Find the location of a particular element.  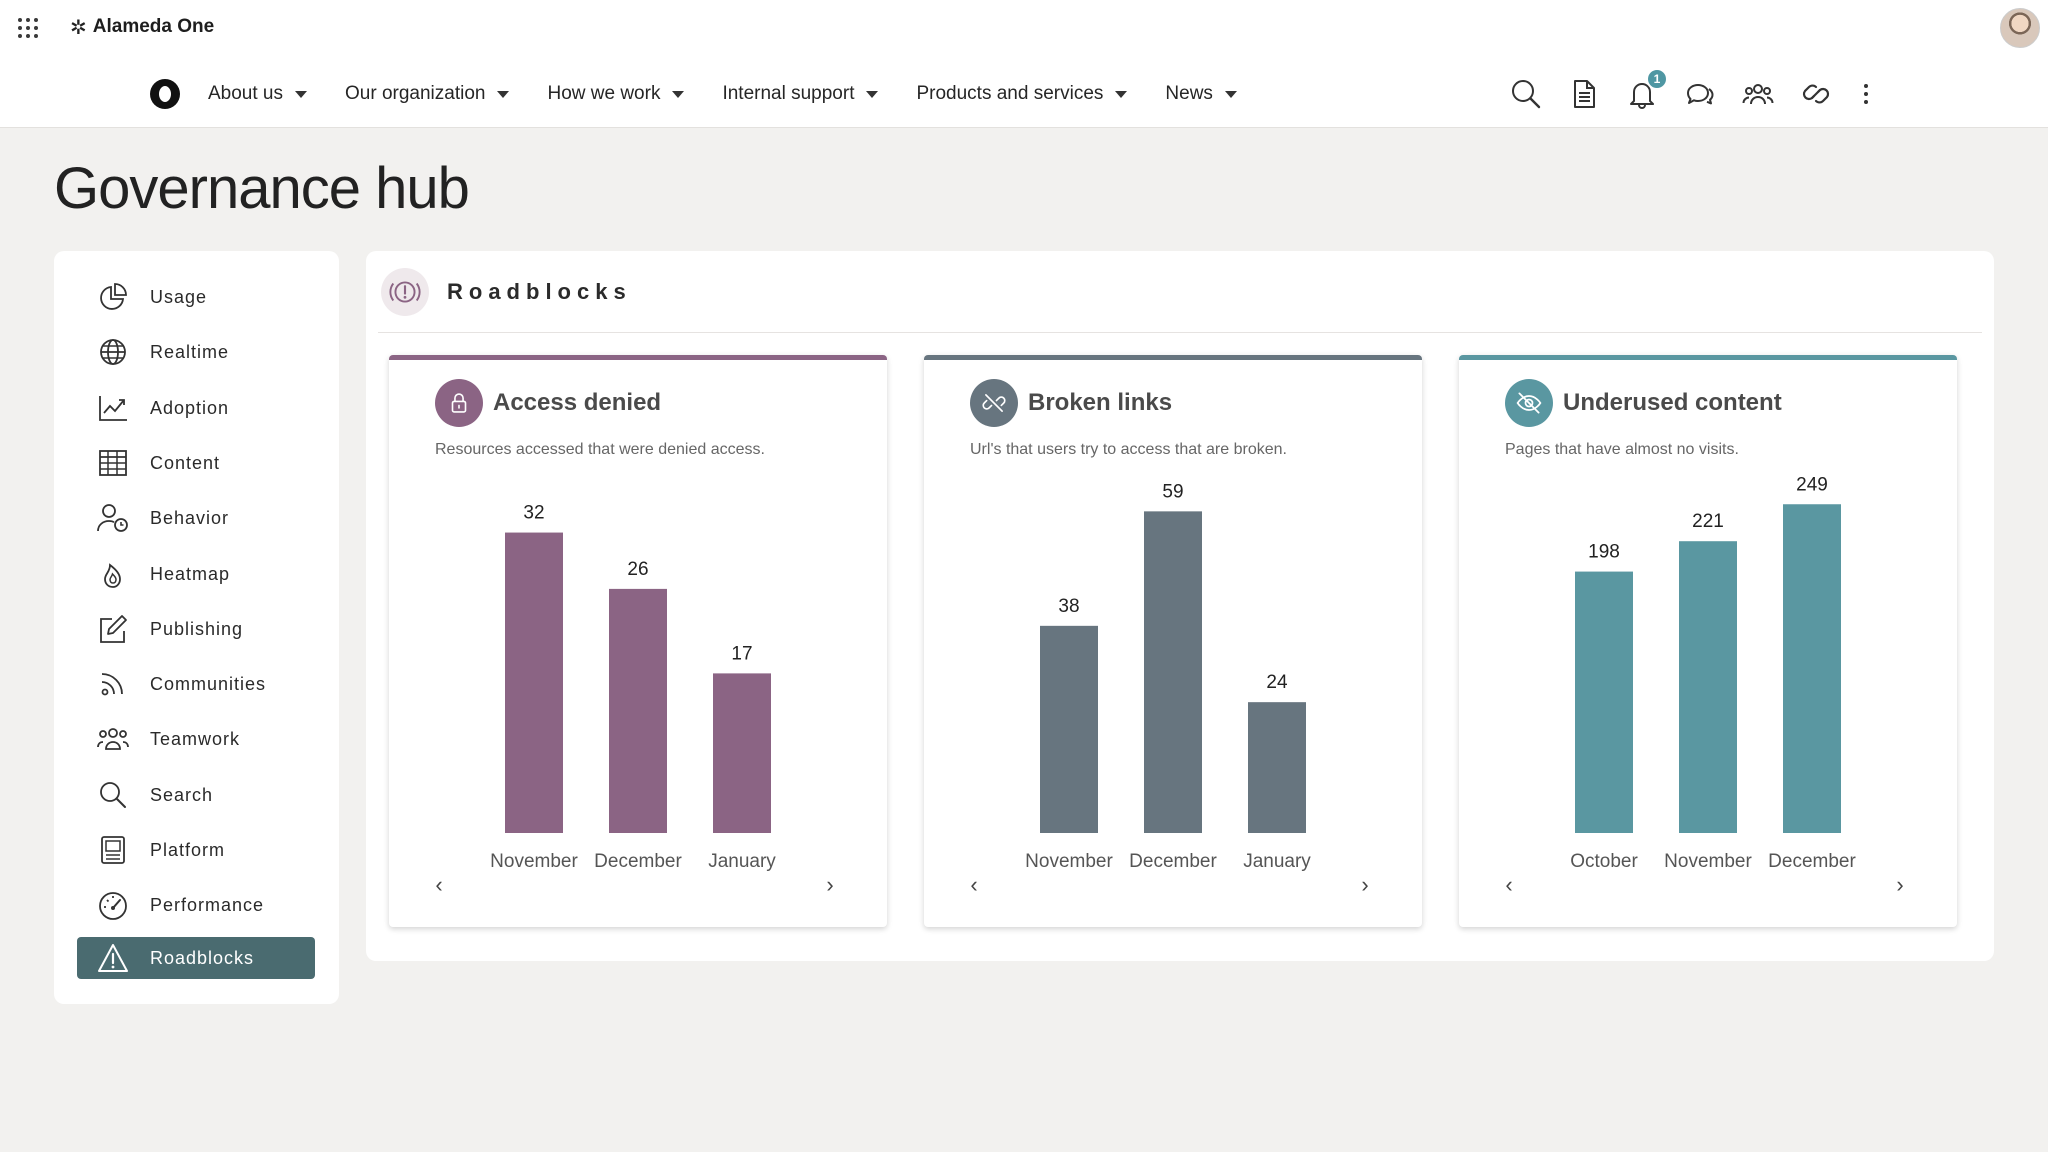

nav-our-organization: Our organization is located at coordinates (427, 94).